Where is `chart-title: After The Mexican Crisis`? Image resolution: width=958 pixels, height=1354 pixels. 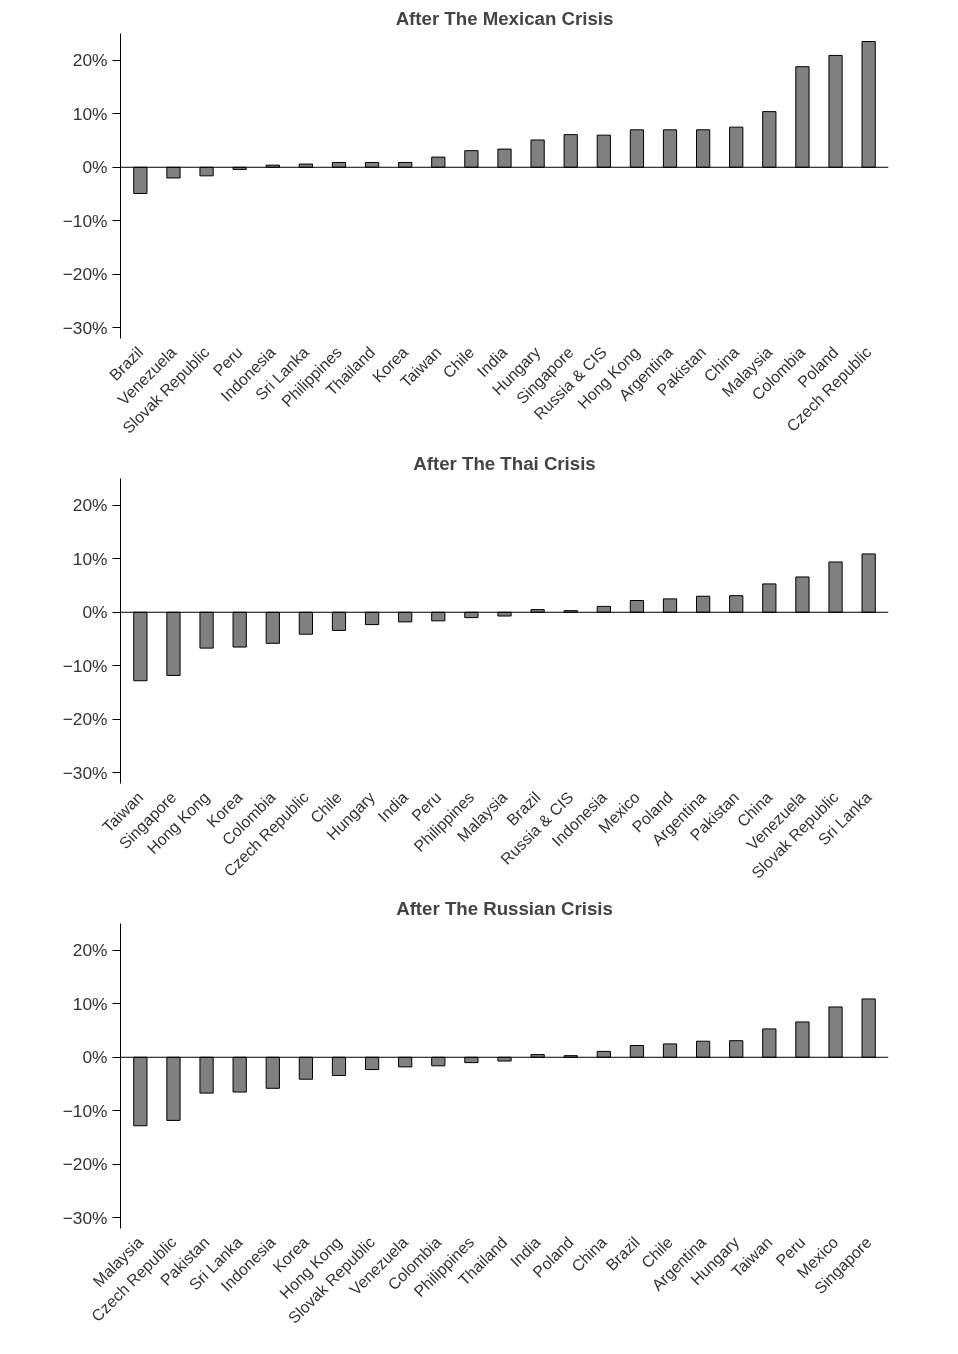 chart-title: After The Mexican Crisis is located at coordinates (504, 18).